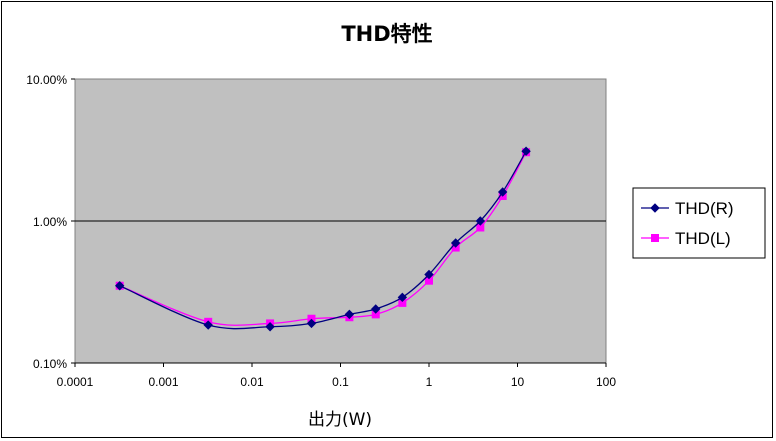 The height and width of the screenshot is (441, 776). I want to click on legend-label: THD(L), so click(703, 238).